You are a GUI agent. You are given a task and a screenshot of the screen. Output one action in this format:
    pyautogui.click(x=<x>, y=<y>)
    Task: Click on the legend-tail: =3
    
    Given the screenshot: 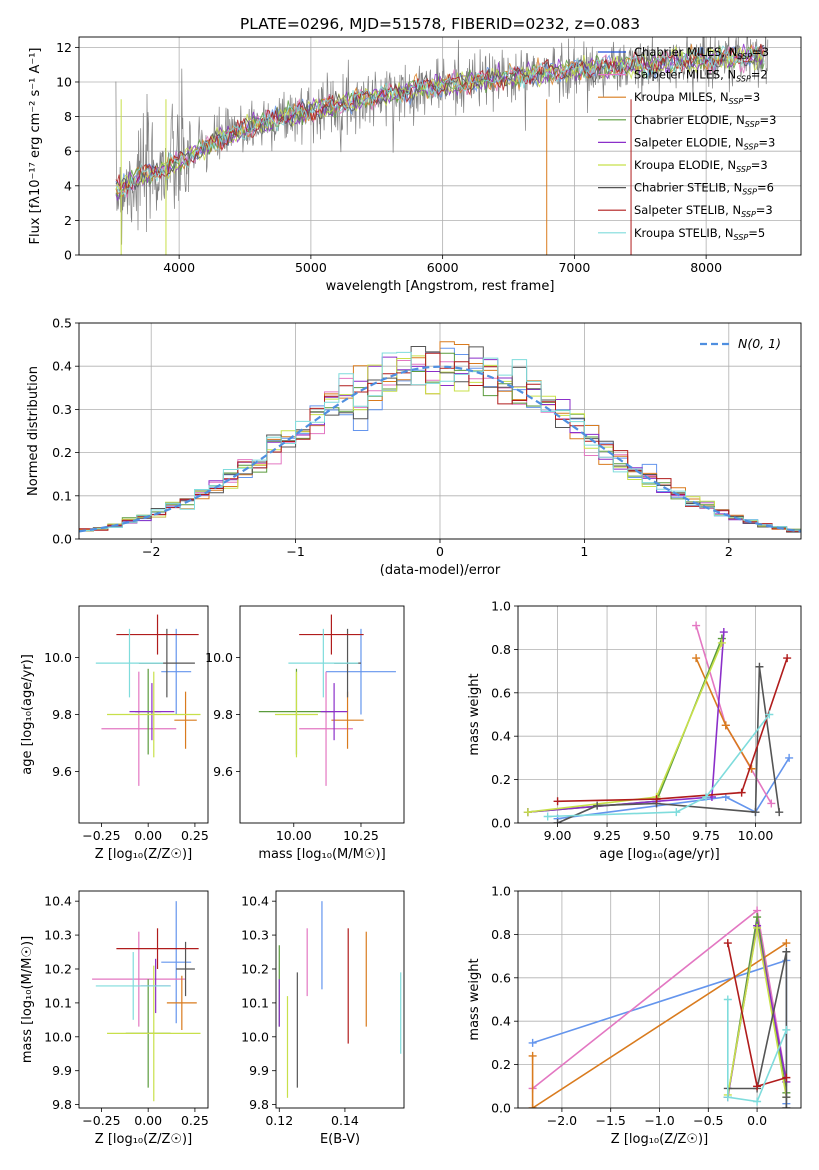 What is the action you would take?
    pyautogui.click(x=768, y=120)
    